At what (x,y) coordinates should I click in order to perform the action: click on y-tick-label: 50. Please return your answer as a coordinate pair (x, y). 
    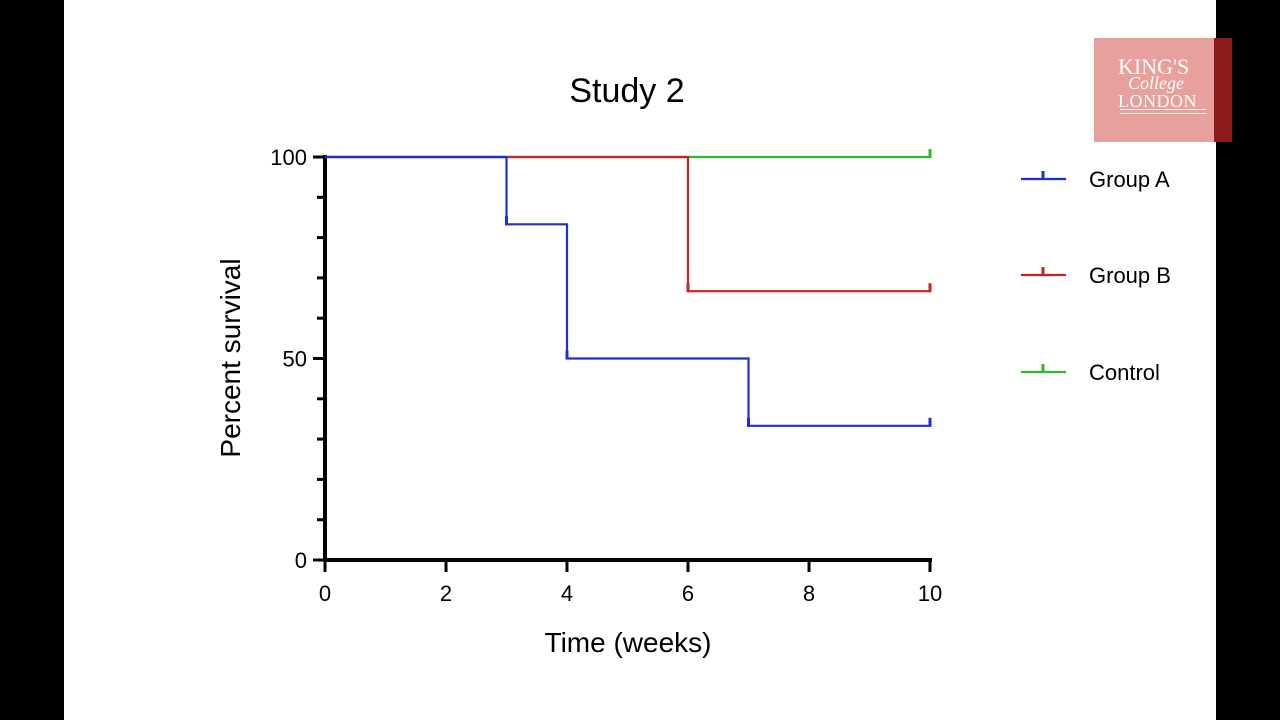
    Looking at the image, I should click on (295, 359).